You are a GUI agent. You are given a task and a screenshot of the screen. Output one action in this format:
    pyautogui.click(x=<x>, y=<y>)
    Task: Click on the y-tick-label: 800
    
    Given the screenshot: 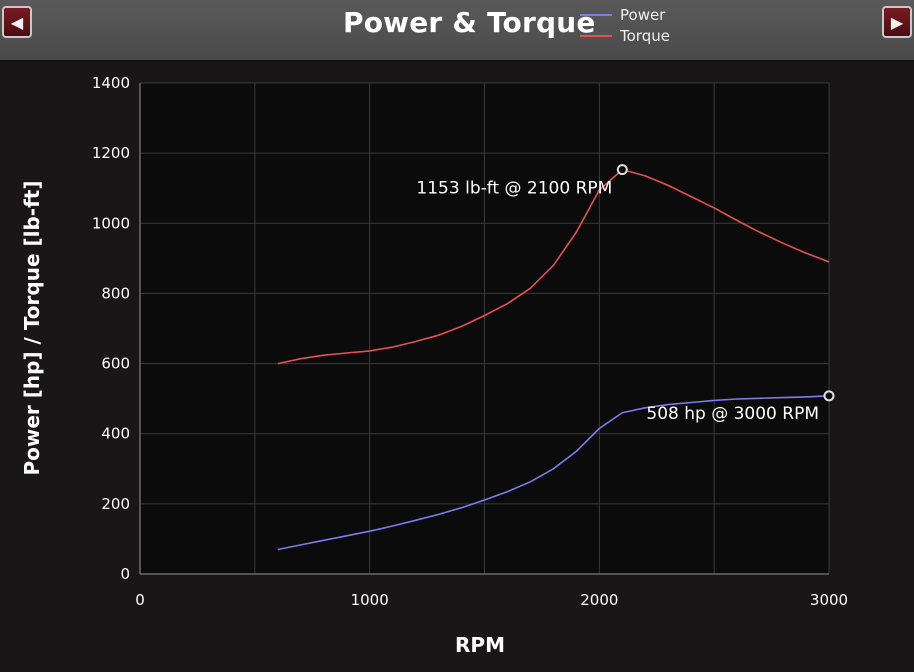 What is the action you would take?
    pyautogui.click(x=115, y=293)
    